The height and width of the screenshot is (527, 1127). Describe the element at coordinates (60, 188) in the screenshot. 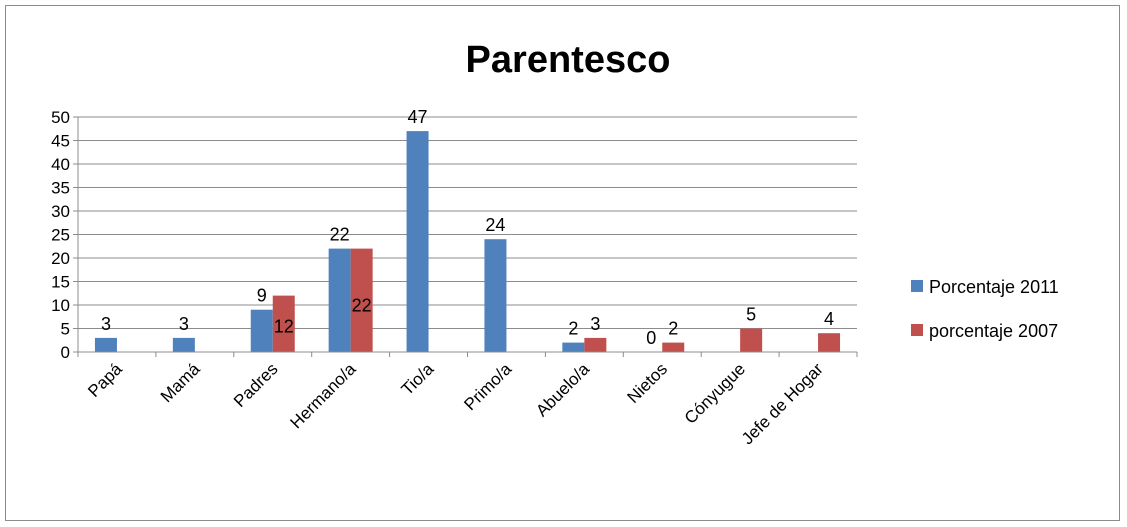

I see `y-tick-label: 35` at that location.